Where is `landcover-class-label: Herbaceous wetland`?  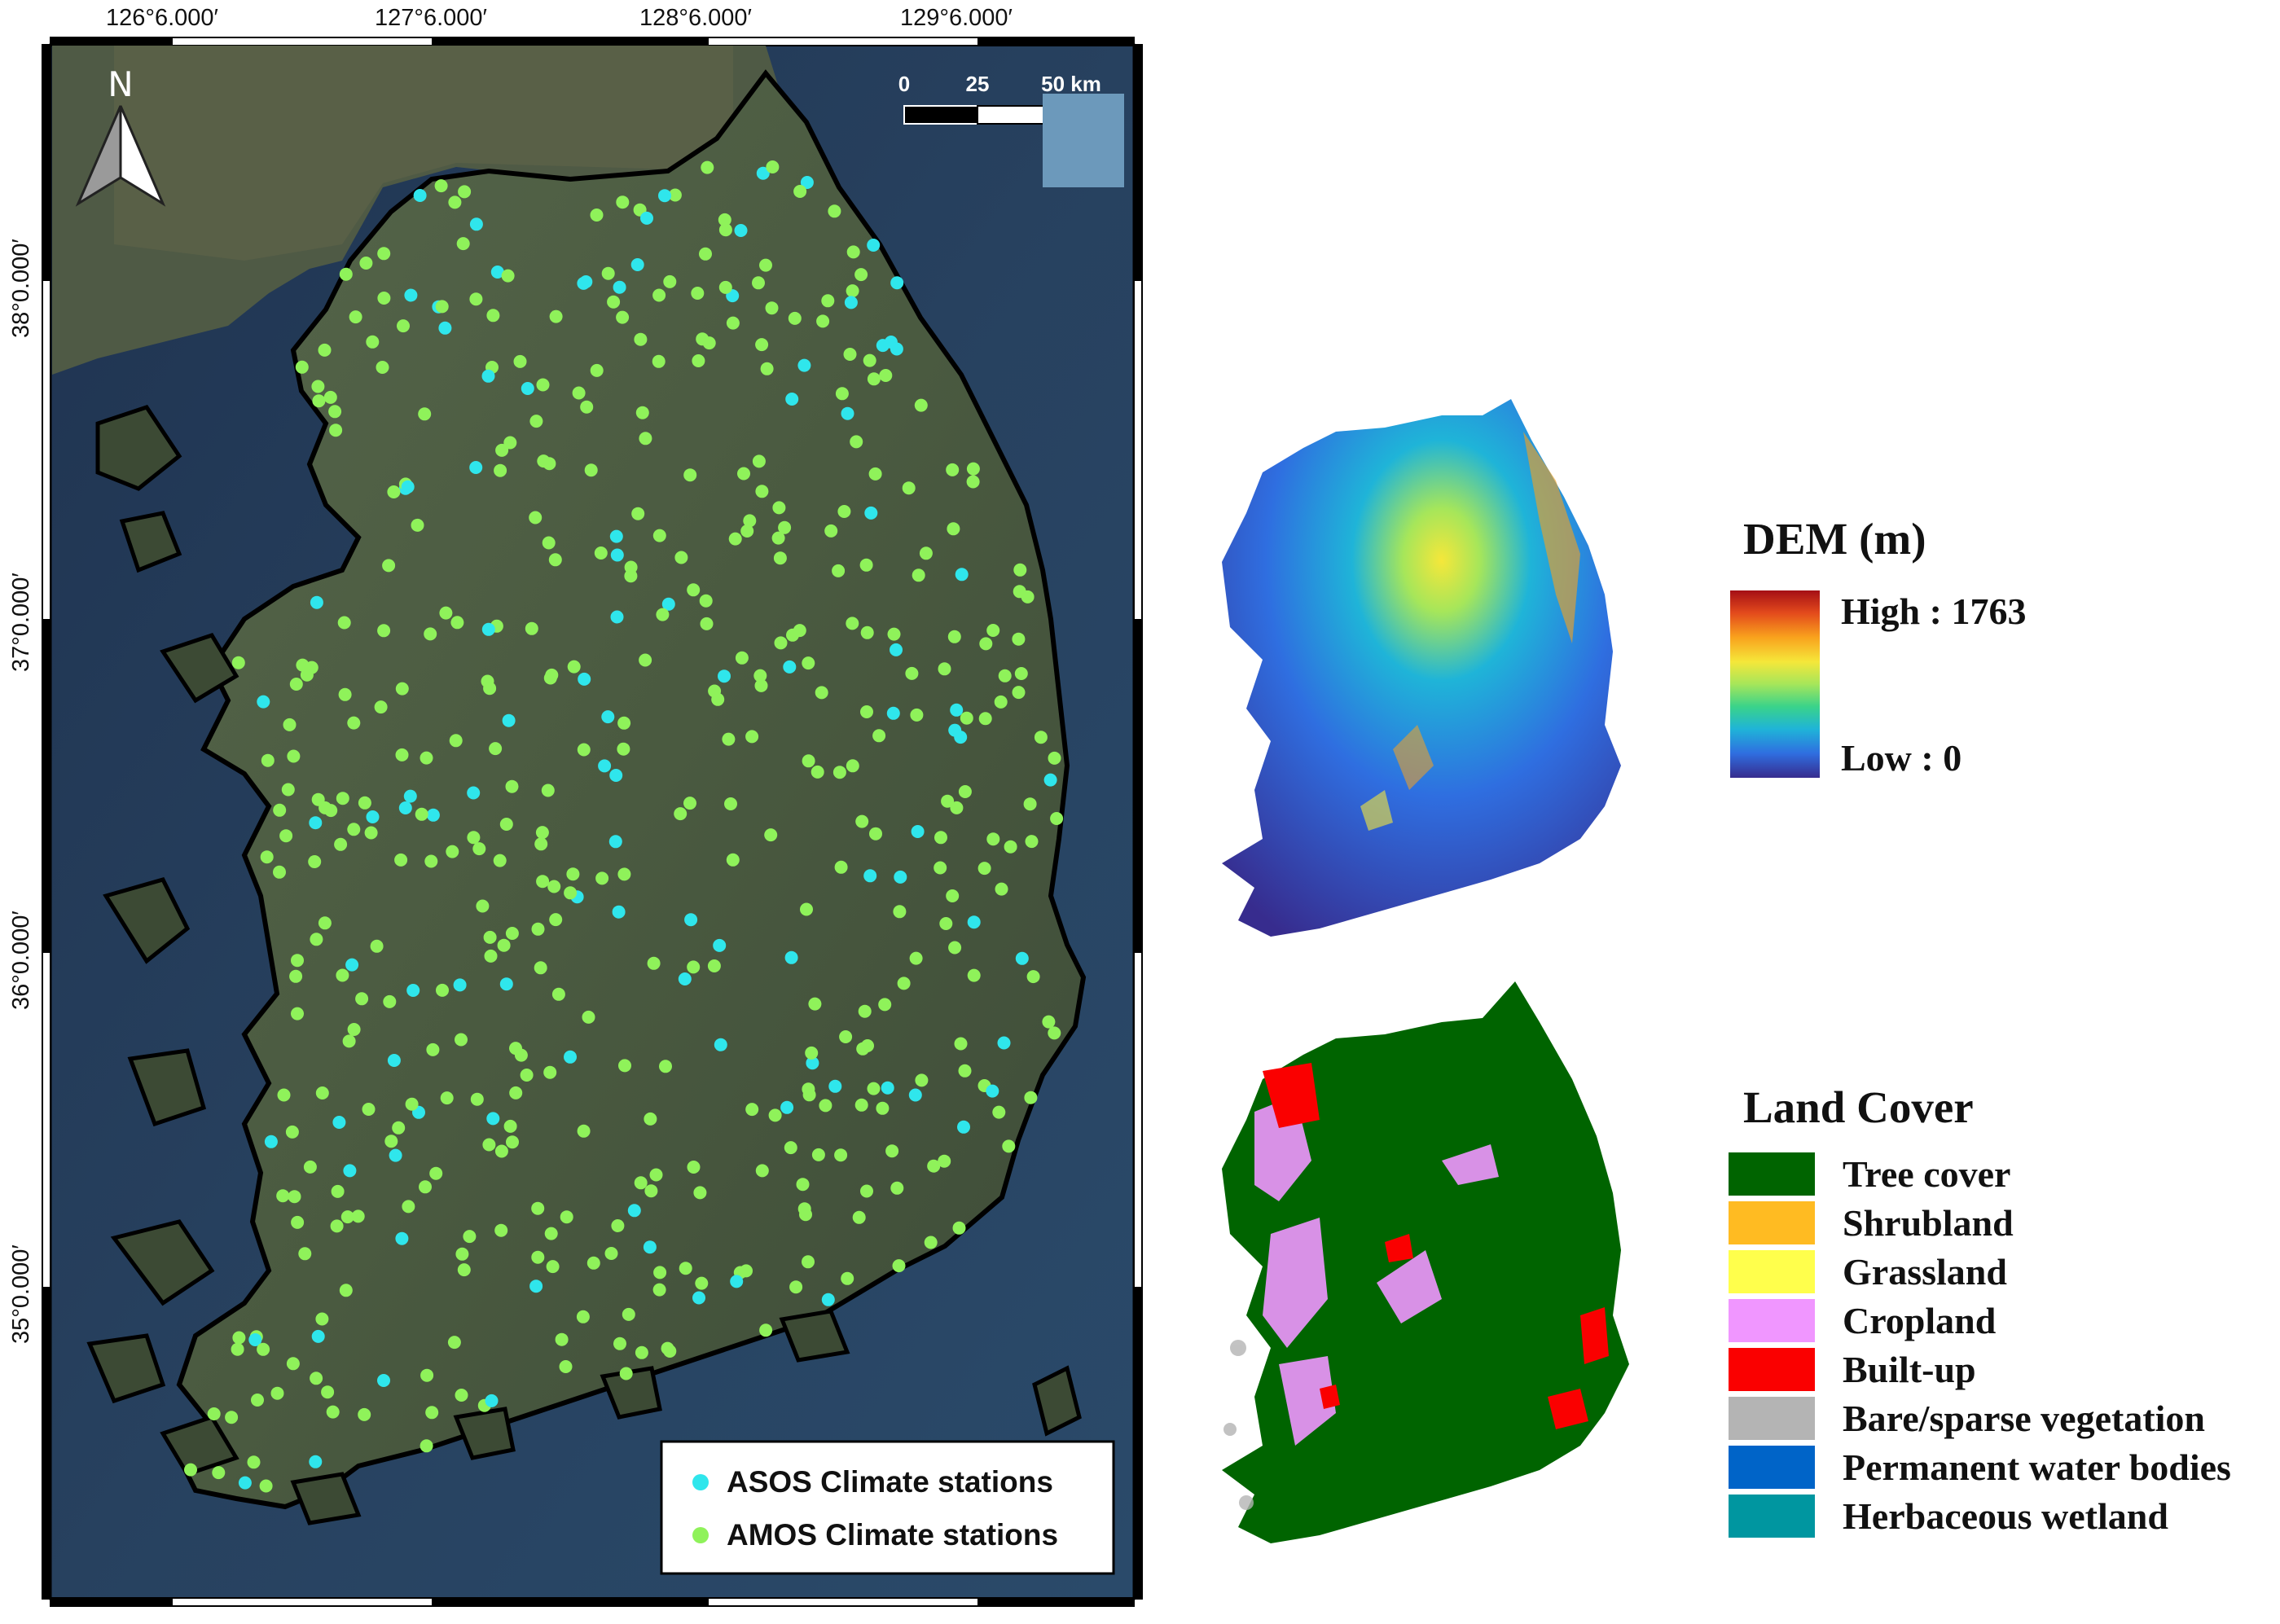 landcover-class-label: Herbaceous wetland is located at coordinates (2005, 1516).